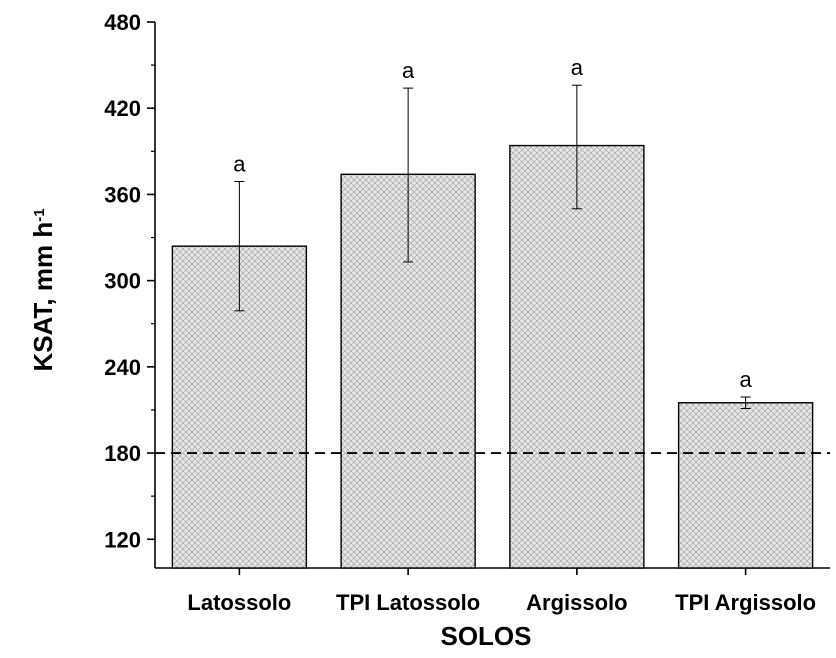  Describe the element at coordinates (122, 367) in the screenshot. I see `y-tick-label: 240` at that location.